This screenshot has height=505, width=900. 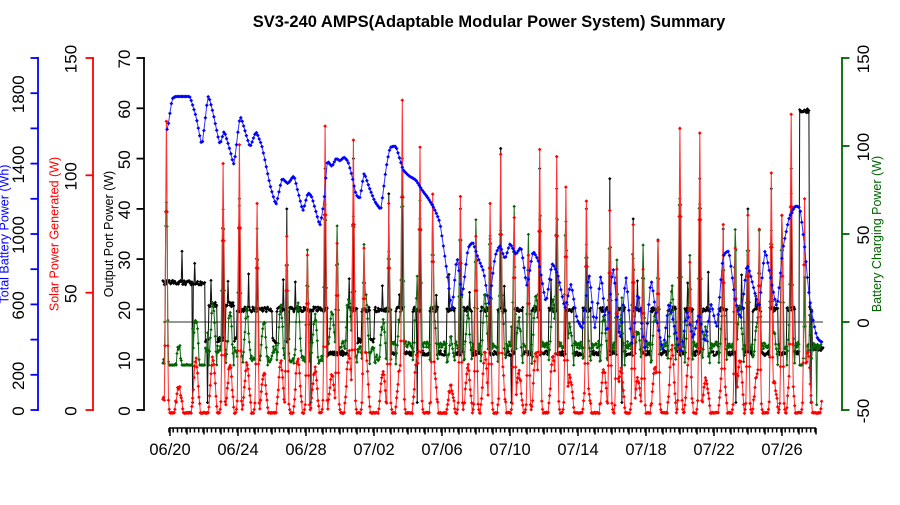 I want to click on svg-text: 06/20, so click(x=169, y=450).